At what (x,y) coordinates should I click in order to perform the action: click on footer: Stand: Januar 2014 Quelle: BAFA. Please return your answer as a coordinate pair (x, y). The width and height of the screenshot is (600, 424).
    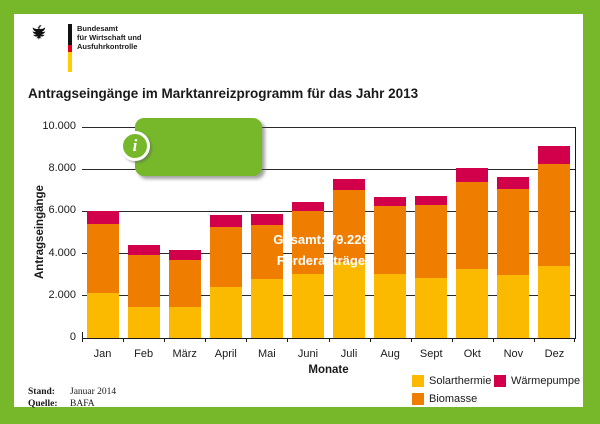
    Looking at the image, I should click on (72, 398).